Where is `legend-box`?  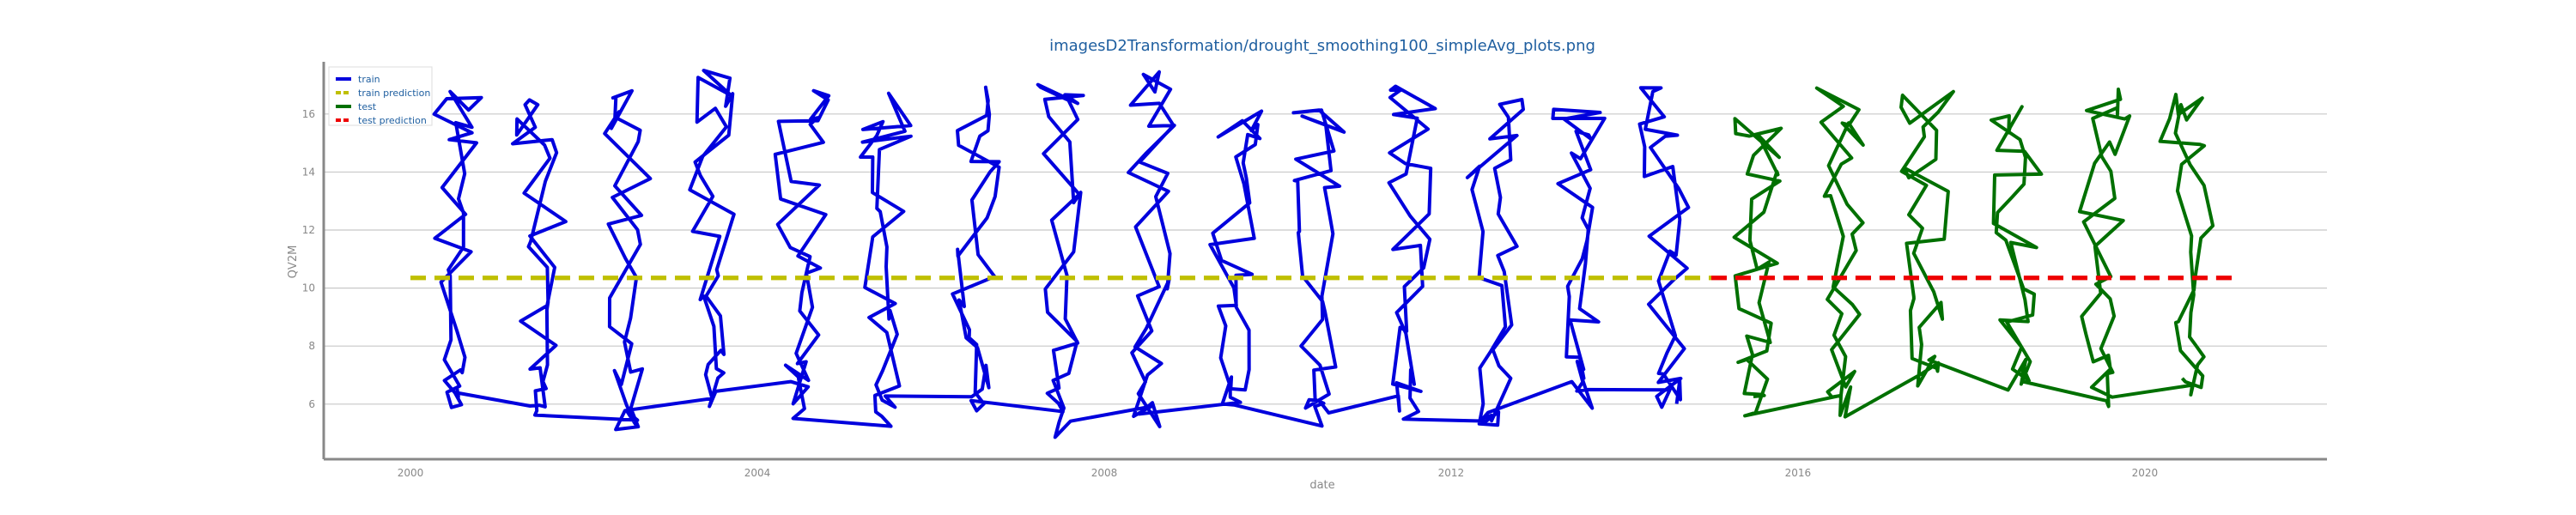 legend-box is located at coordinates (380, 96).